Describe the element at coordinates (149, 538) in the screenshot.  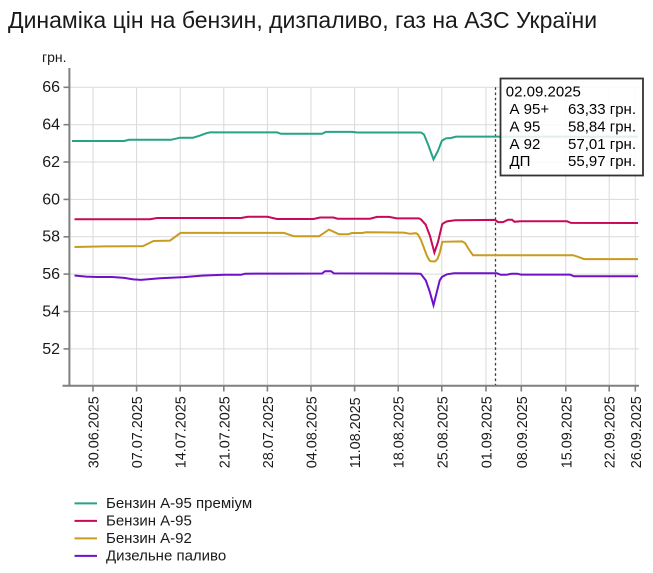
I see `svg-text: Бензин А-92` at that location.